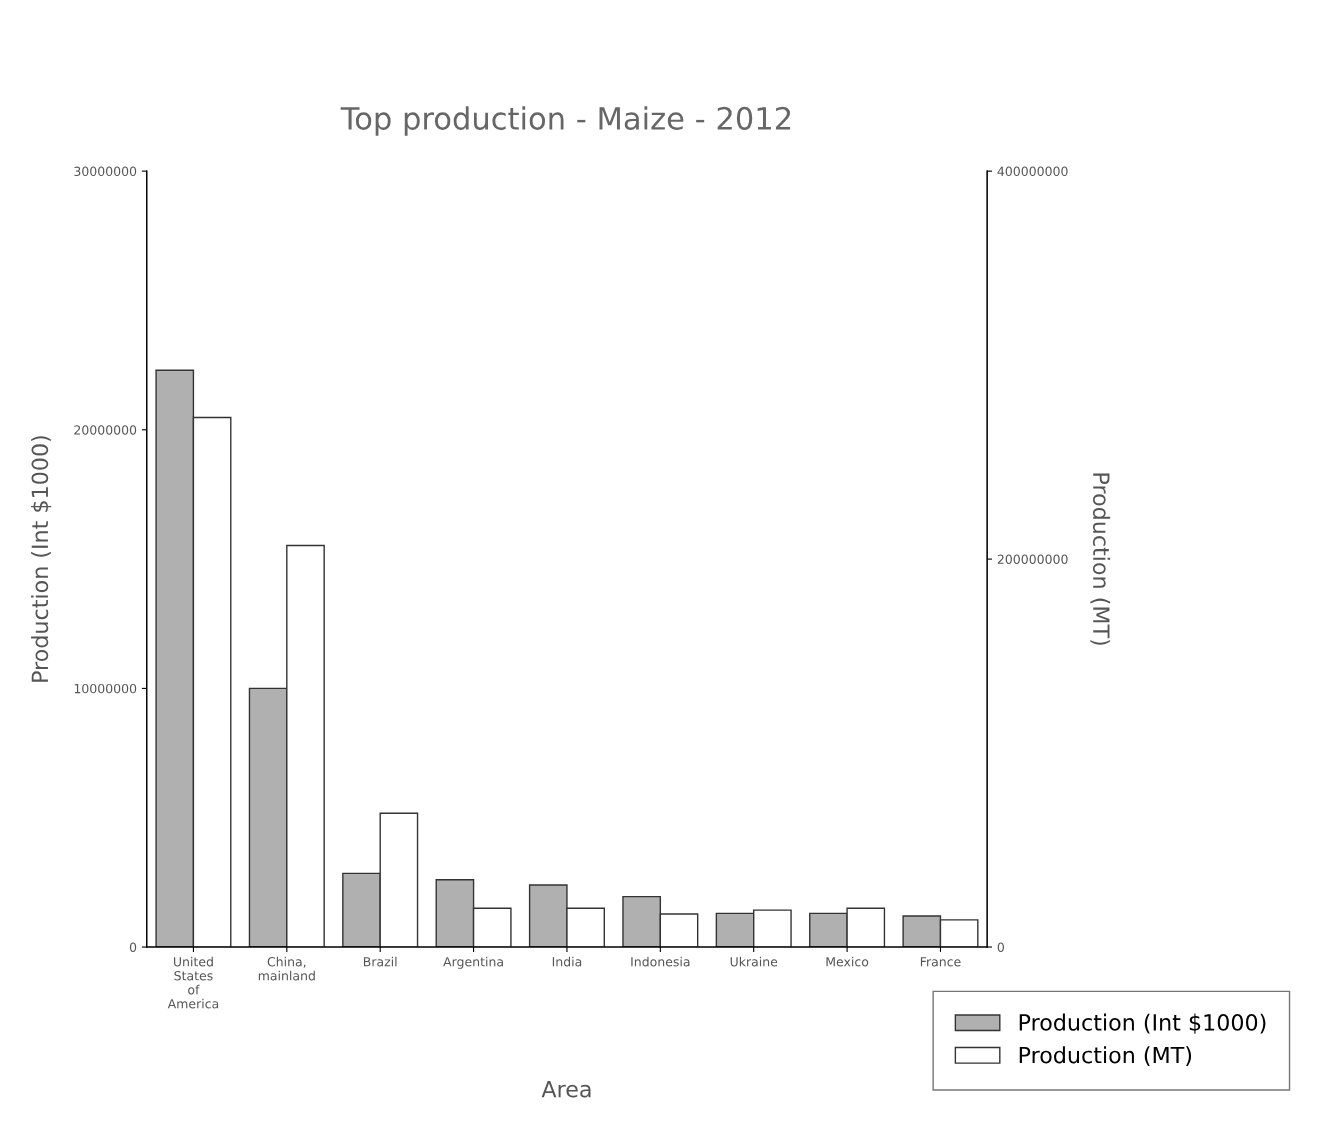 The height and width of the screenshot is (1141, 1334). I want to click on x-tick-label: Ukraine, so click(754, 961).